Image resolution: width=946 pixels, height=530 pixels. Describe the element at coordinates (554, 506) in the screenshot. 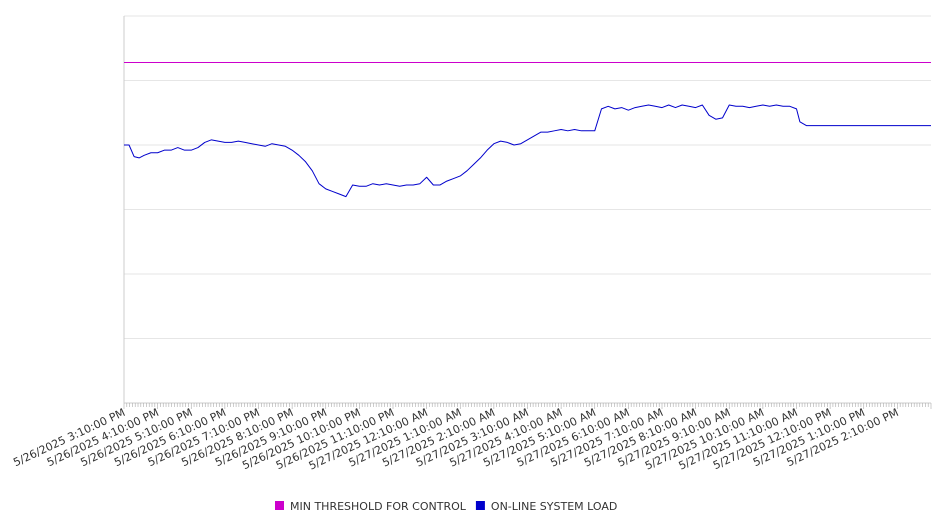

I see `legend-label: ON-LINE SYSTEM LOAD` at that location.